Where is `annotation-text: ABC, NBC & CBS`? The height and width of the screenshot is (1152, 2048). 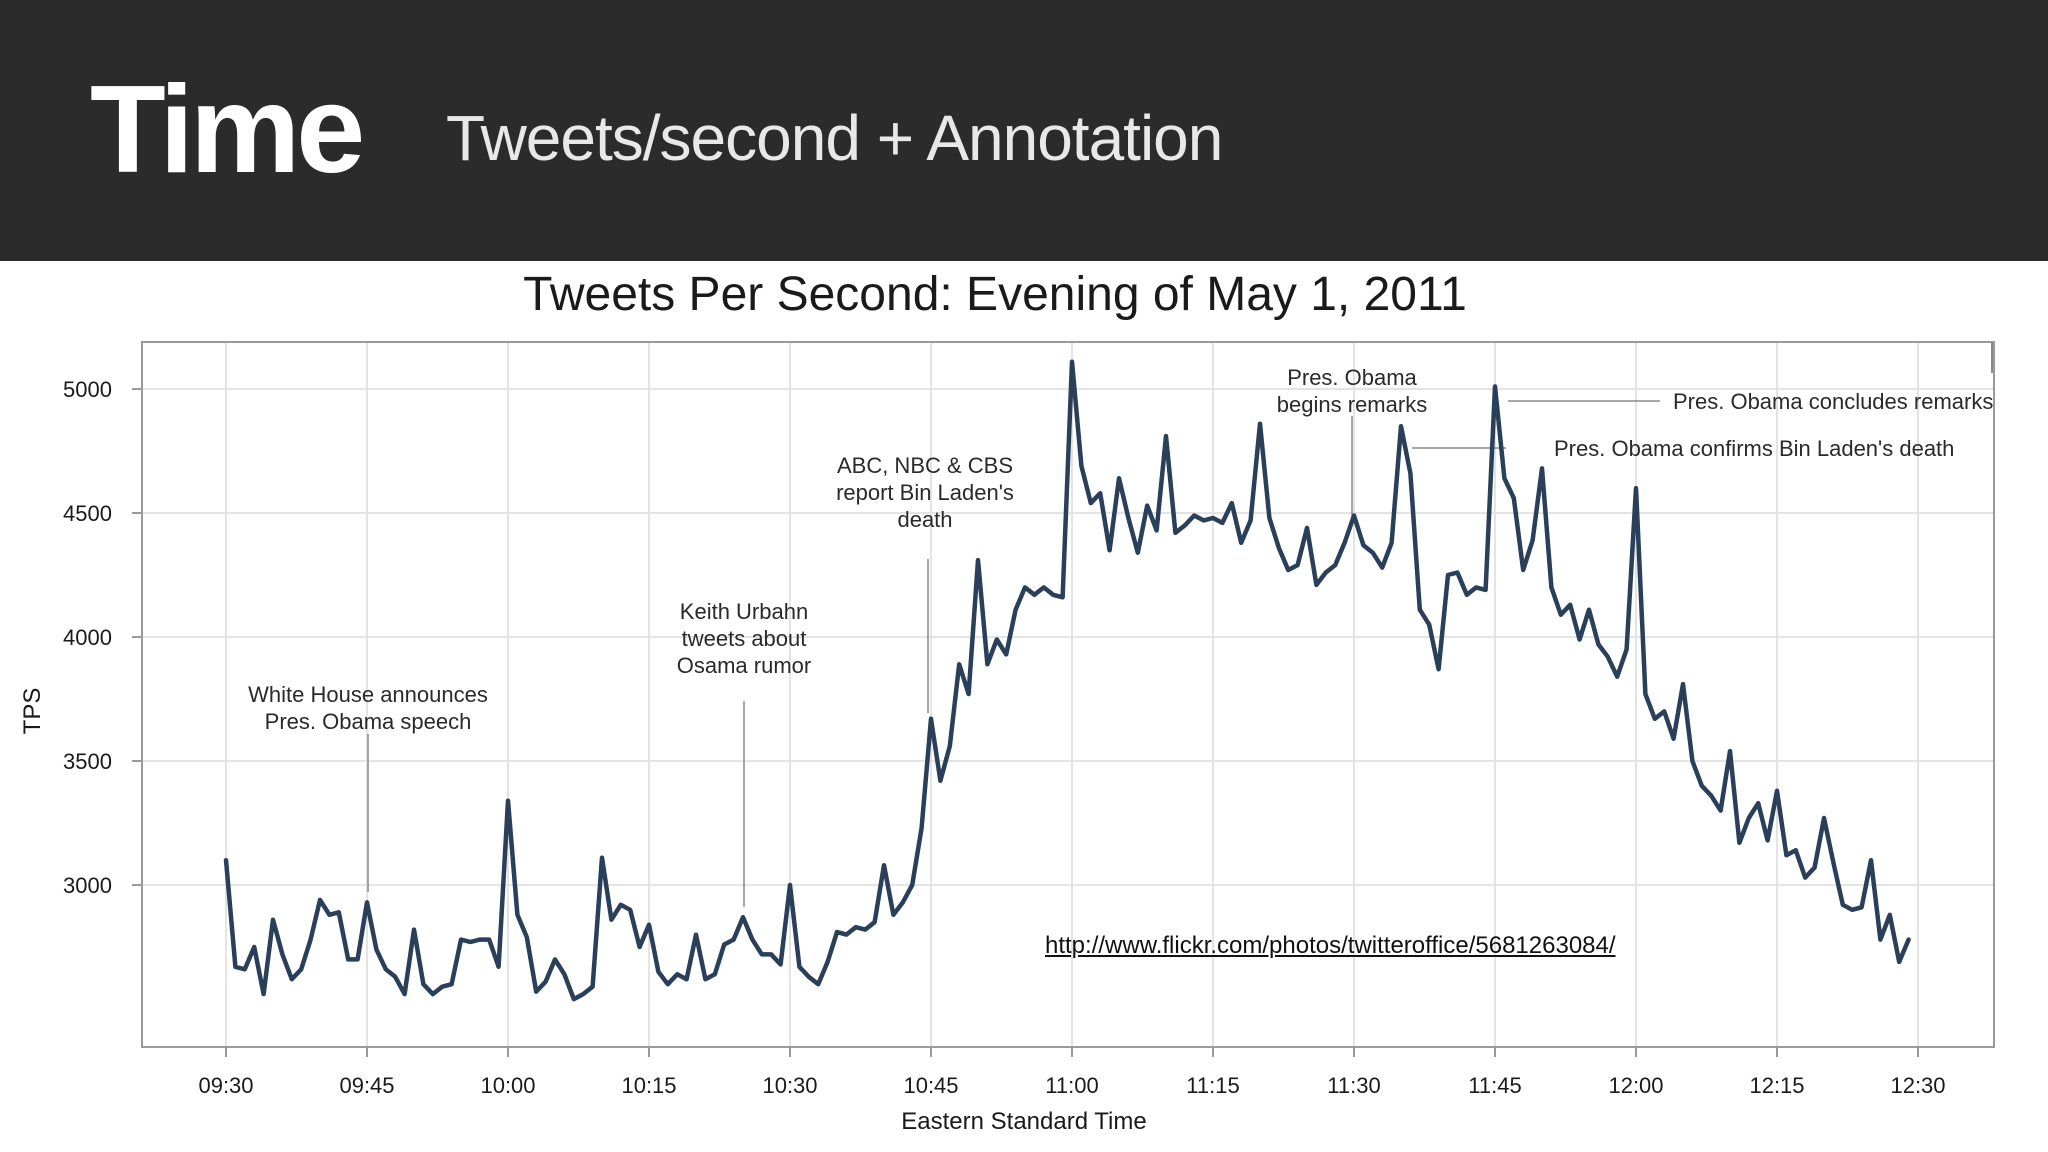
annotation-text: ABC, NBC & CBS is located at coordinates (925, 465).